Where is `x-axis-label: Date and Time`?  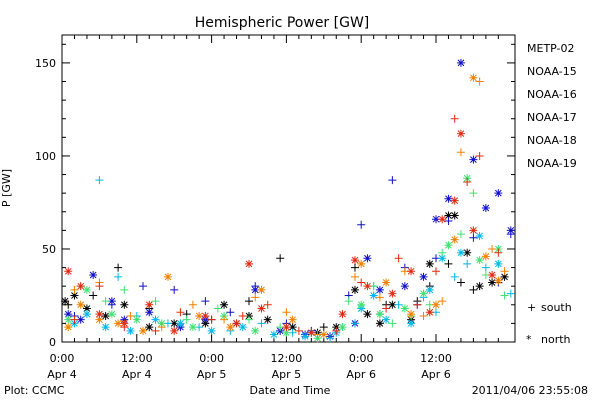 x-axis-label: Date and Time is located at coordinates (290, 390).